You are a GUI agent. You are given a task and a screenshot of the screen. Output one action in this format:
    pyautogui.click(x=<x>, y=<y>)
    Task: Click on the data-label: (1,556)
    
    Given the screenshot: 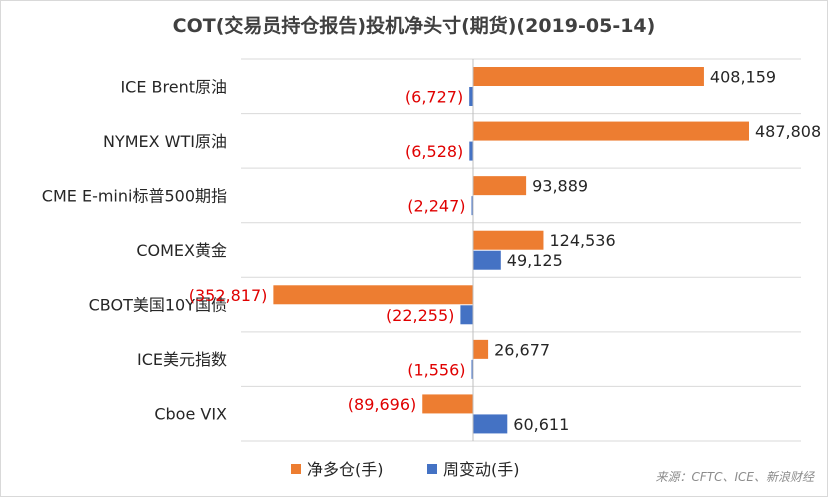 What is the action you would take?
    pyautogui.click(x=436, y=369)
    